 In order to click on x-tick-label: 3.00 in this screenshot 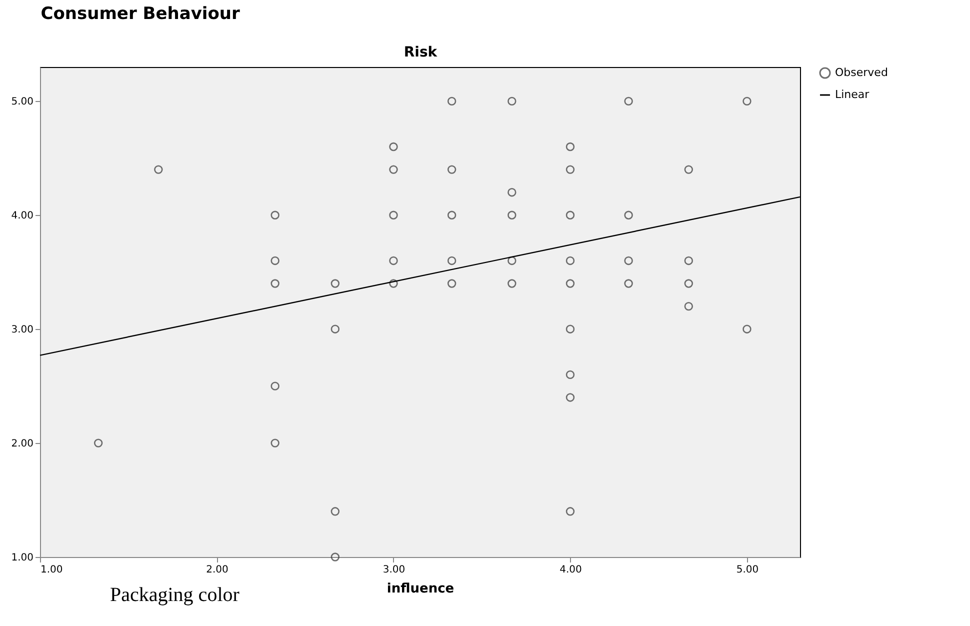, I will do `click(394, 570)`.